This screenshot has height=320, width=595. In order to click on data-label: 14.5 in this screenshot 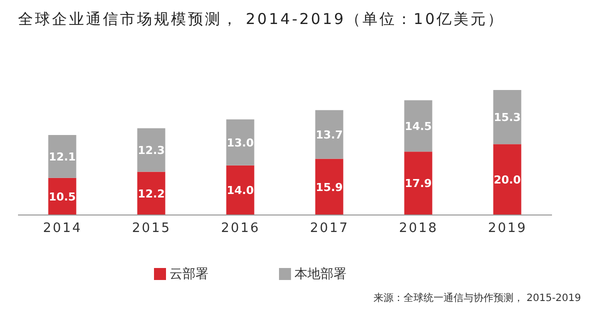, I will do `click(418, 126)`.